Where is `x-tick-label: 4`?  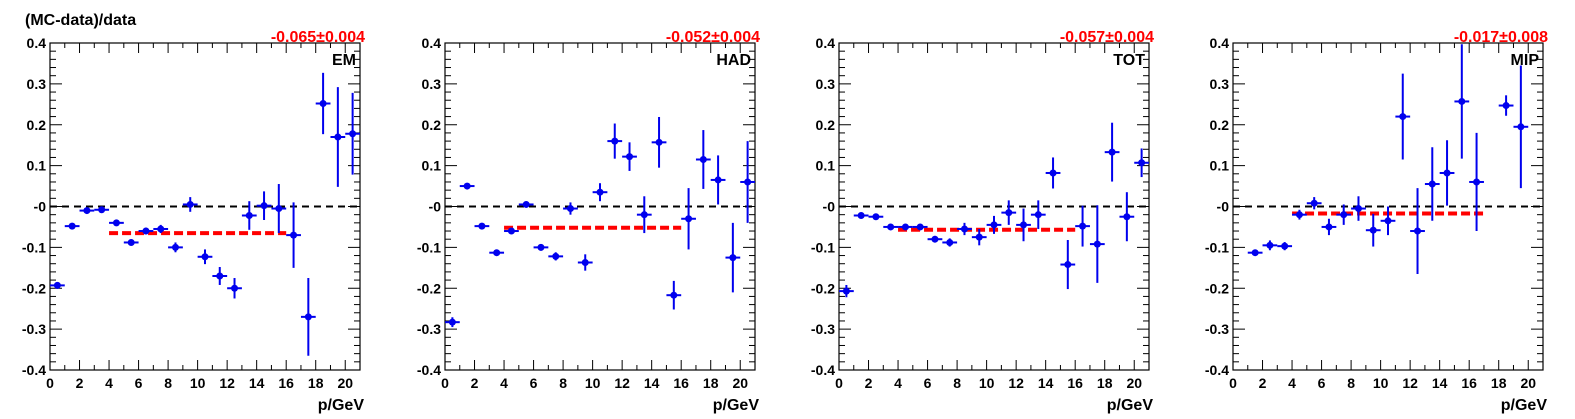
x-tick-label: 4 is located at coordinates (1292, 383).